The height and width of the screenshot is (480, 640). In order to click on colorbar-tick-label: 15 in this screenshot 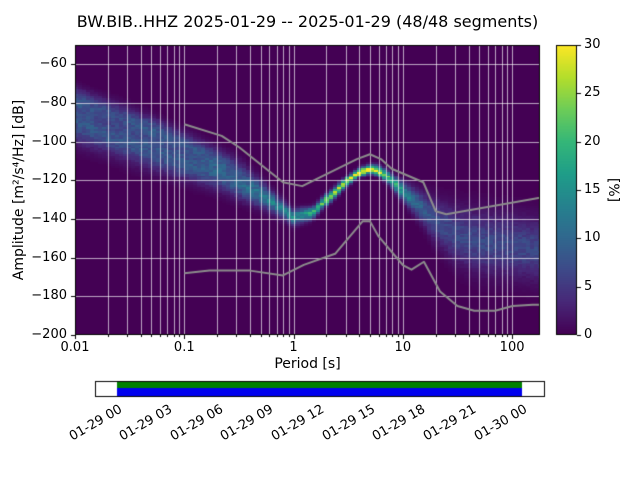, I will do `click(592, 189)`.